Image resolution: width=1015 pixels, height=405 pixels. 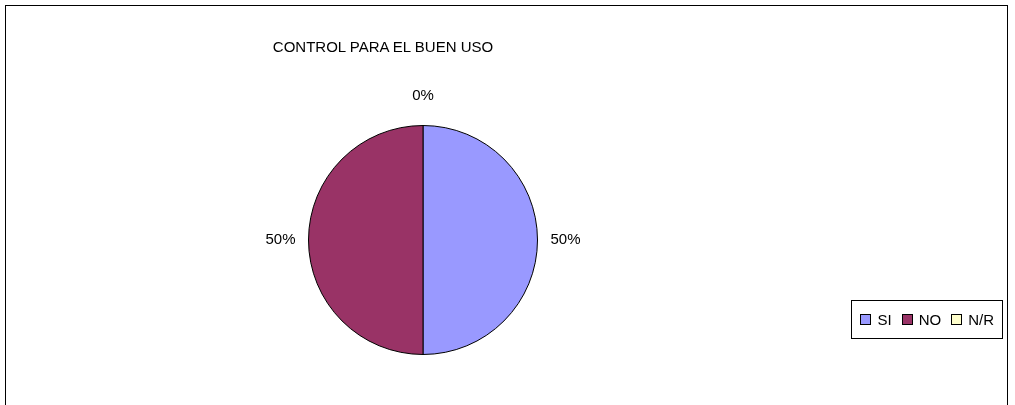 What do you see at coordinates (423, 94) in the screenshot?
I see `text: 0%` at bounding box center [423, 94].